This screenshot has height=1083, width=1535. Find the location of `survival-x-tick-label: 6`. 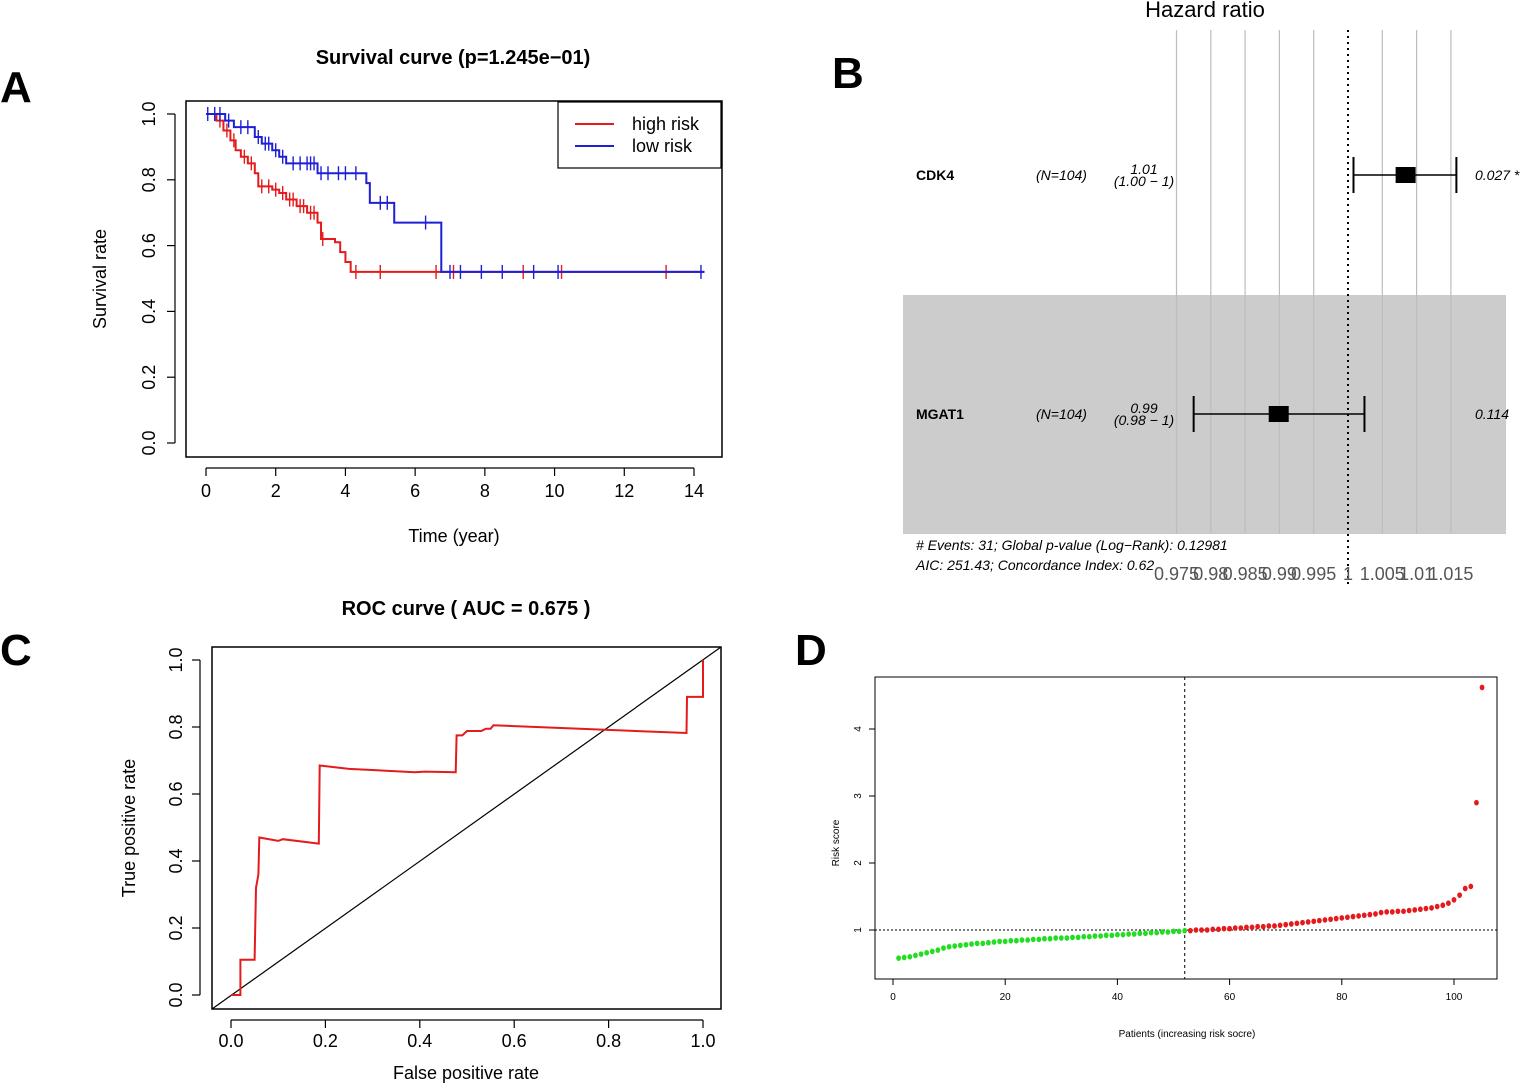

survival-x-tick-label: 6 is located at coordinates (415, 491).